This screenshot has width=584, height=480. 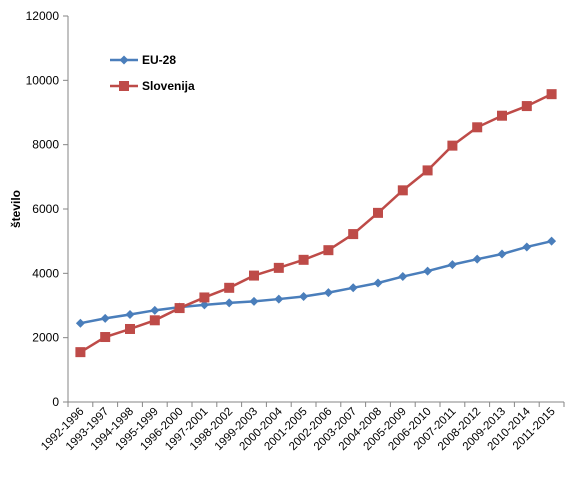 What do you see at coordinates (43, 80) in the screenshot?
I see `y-tick-label: 10000` at bounding box center [43, 80].